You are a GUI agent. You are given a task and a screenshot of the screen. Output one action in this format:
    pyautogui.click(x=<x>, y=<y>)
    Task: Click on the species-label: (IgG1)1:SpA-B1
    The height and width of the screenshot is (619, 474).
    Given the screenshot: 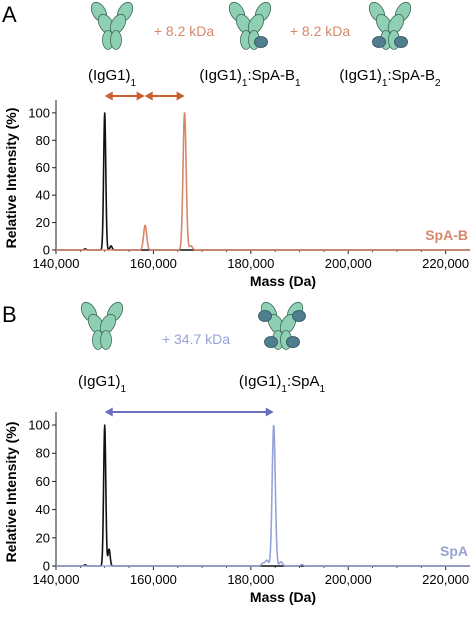 What is the action you would take?
    pyautogui.click(x=250, y=78)
    